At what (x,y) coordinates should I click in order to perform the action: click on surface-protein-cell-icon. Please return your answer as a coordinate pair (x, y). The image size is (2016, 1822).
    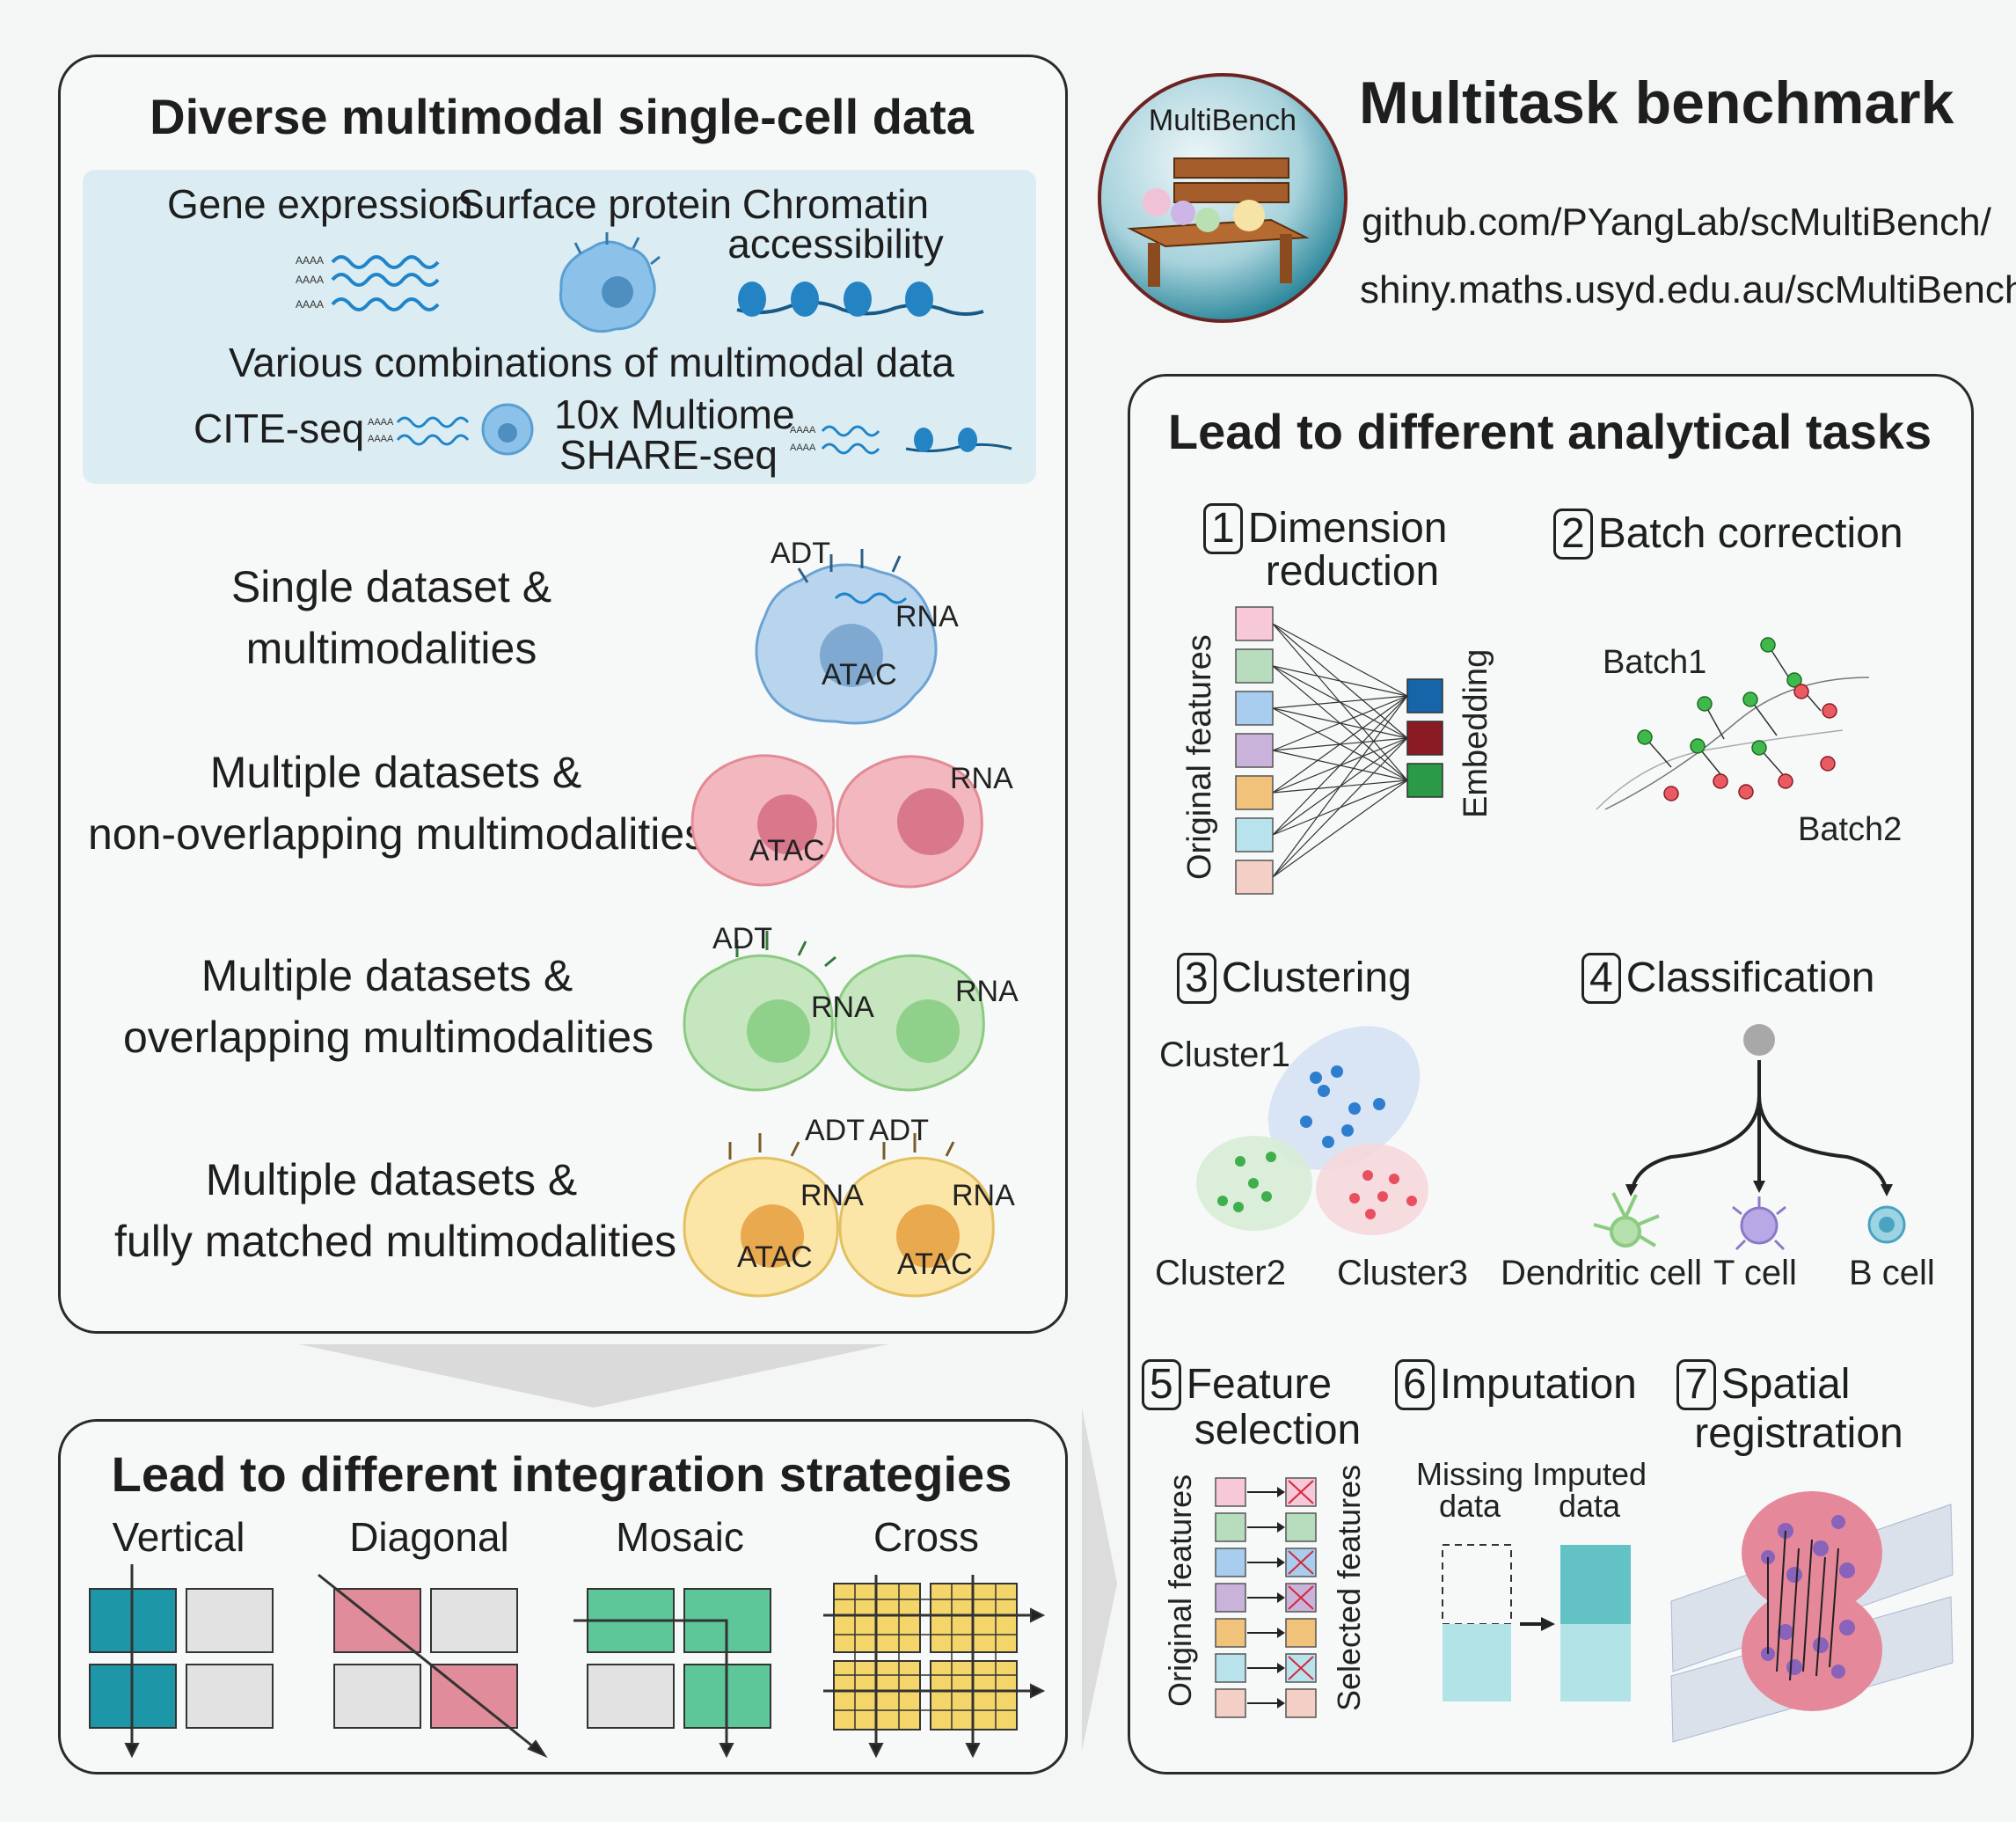
    Looking at the image, I should click on (610, 283).